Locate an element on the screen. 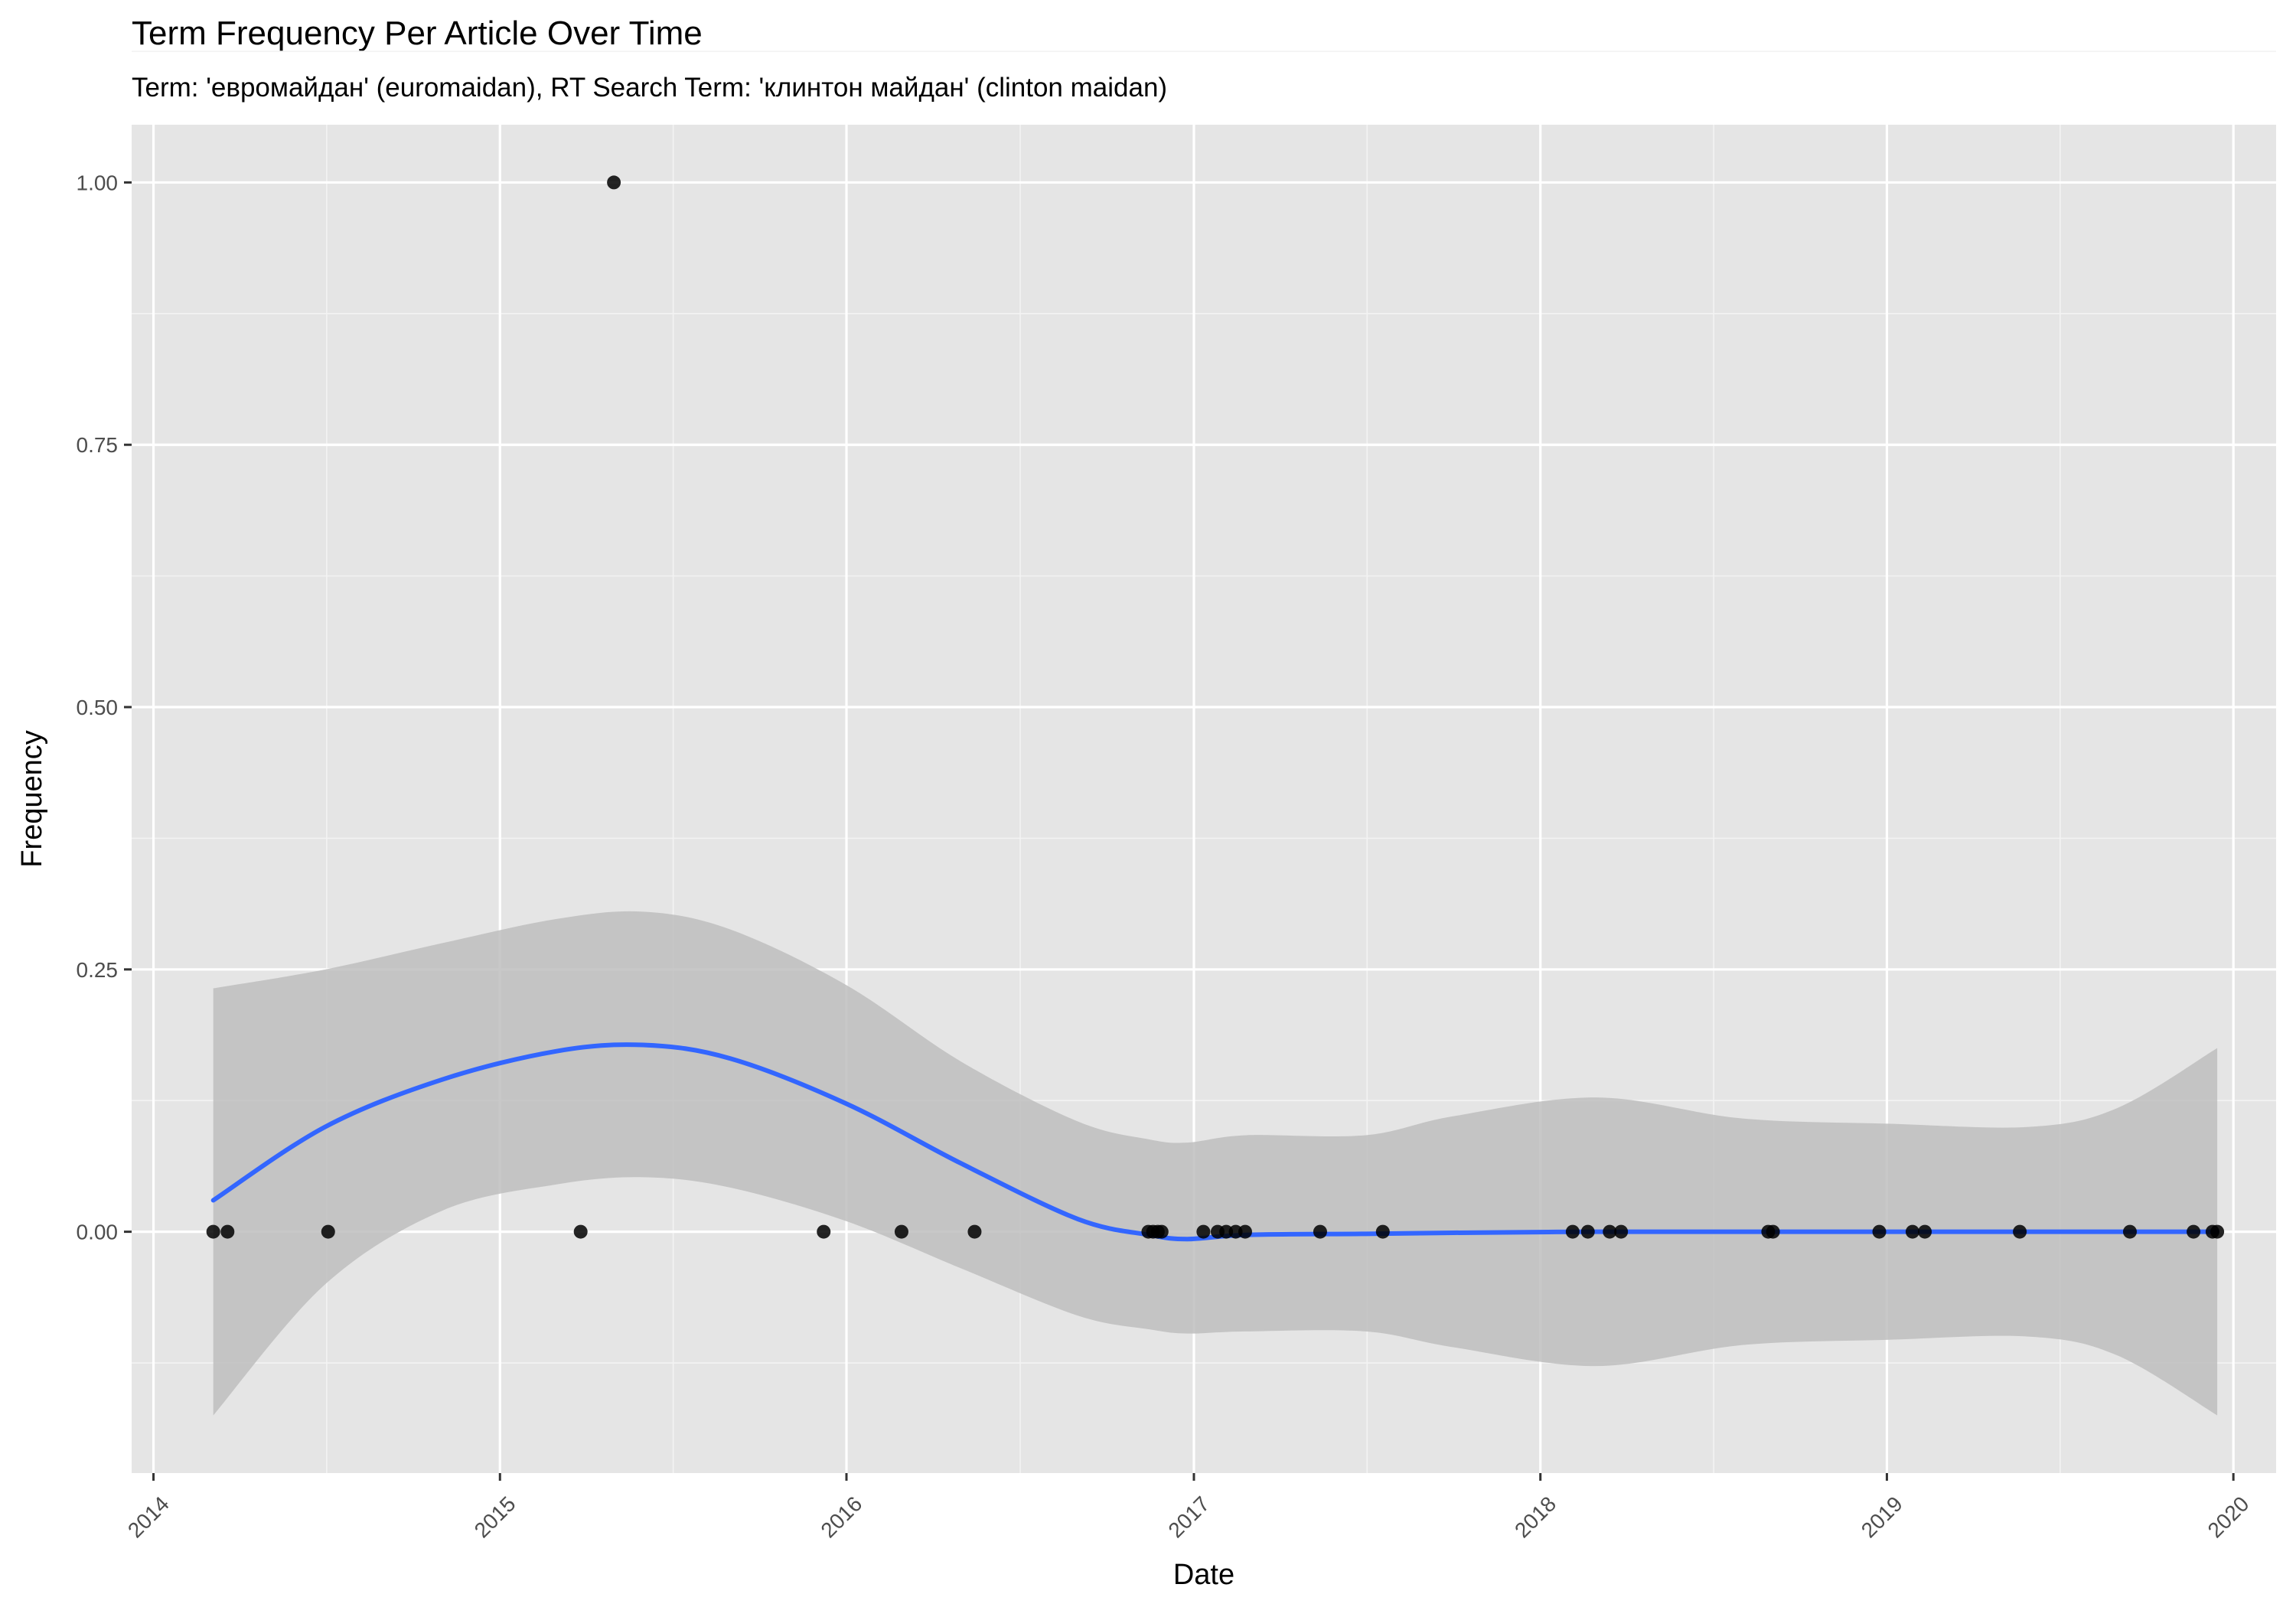 The width and height of the screenshot is (2296, 1607). y-tick-label: 0.75 is located at coordinates (98, 445).